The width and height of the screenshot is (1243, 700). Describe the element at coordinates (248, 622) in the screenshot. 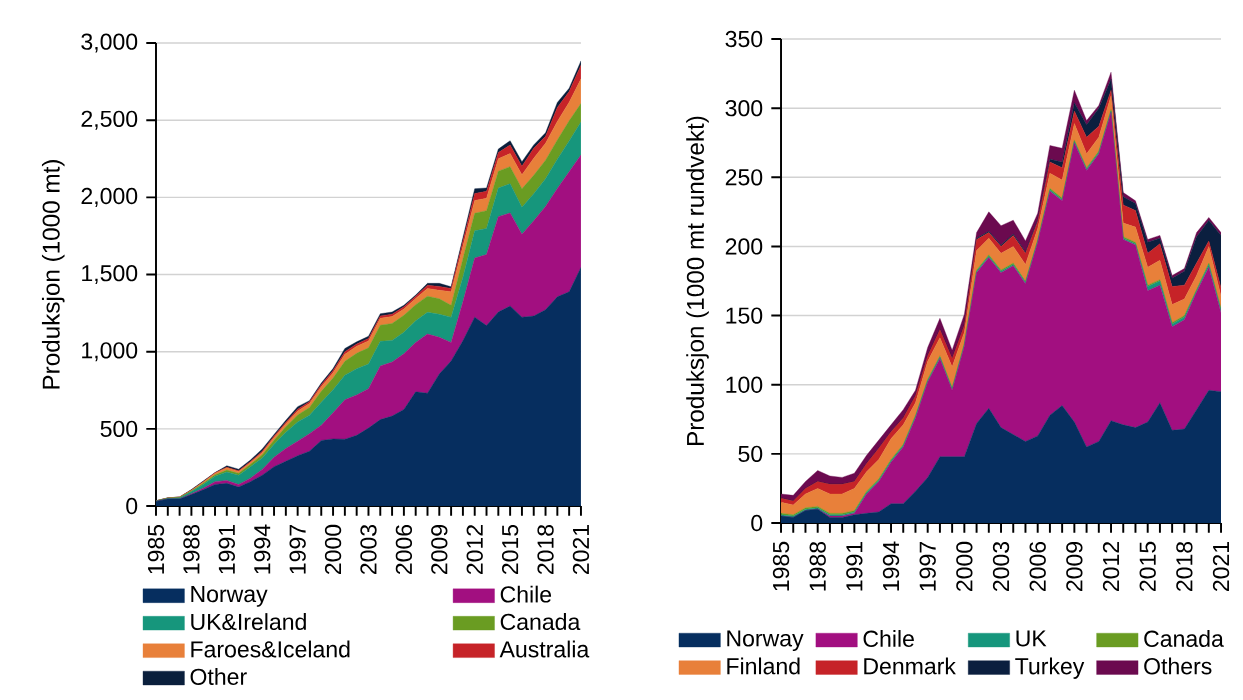

I see `legend-label: UK&Ireland` at that location.